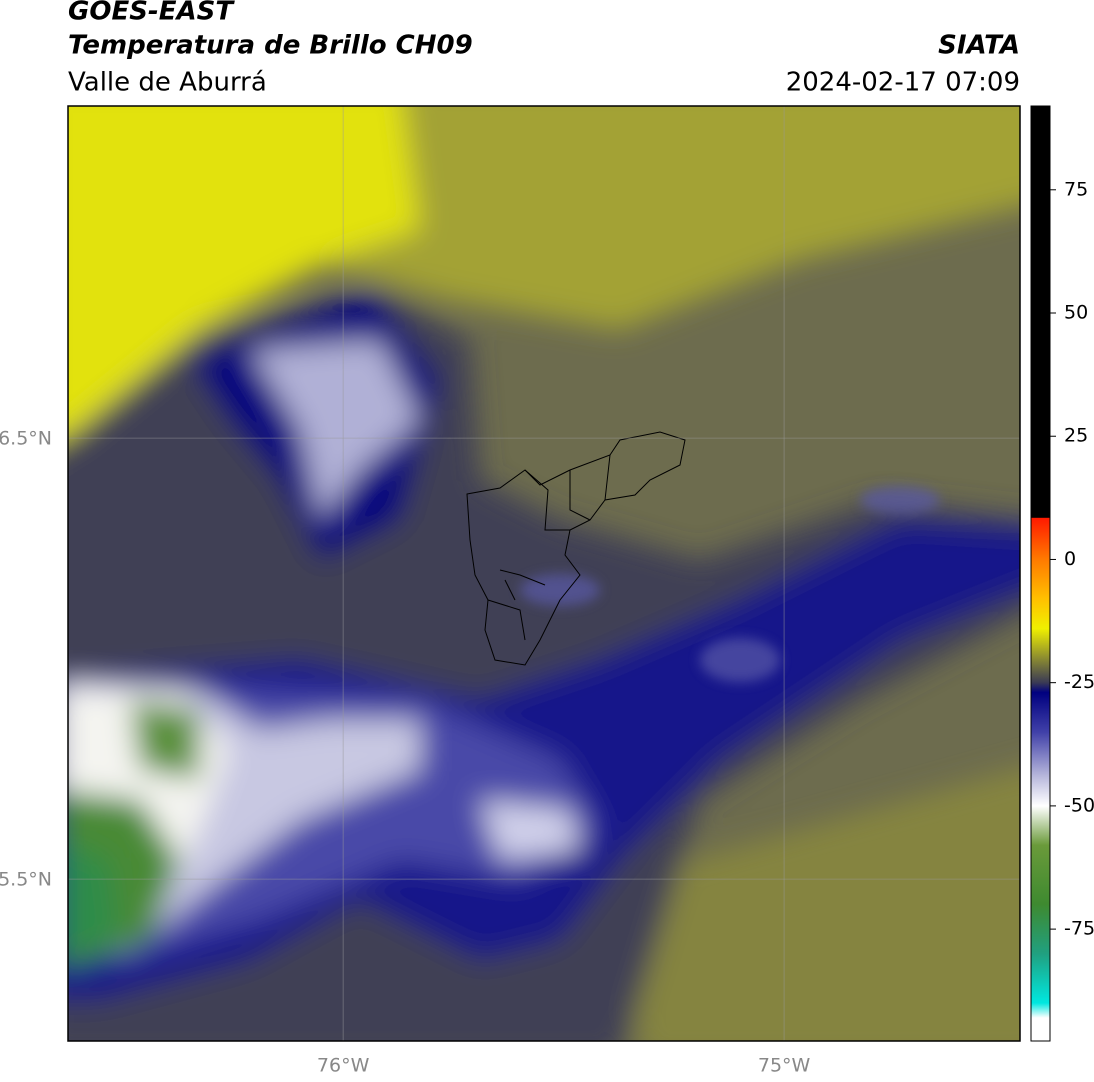  What do you see at coordinates (1079, 929) in the screenshot?
I see `colorbar-tick-label: -75` at bounding box center [1079, 929].